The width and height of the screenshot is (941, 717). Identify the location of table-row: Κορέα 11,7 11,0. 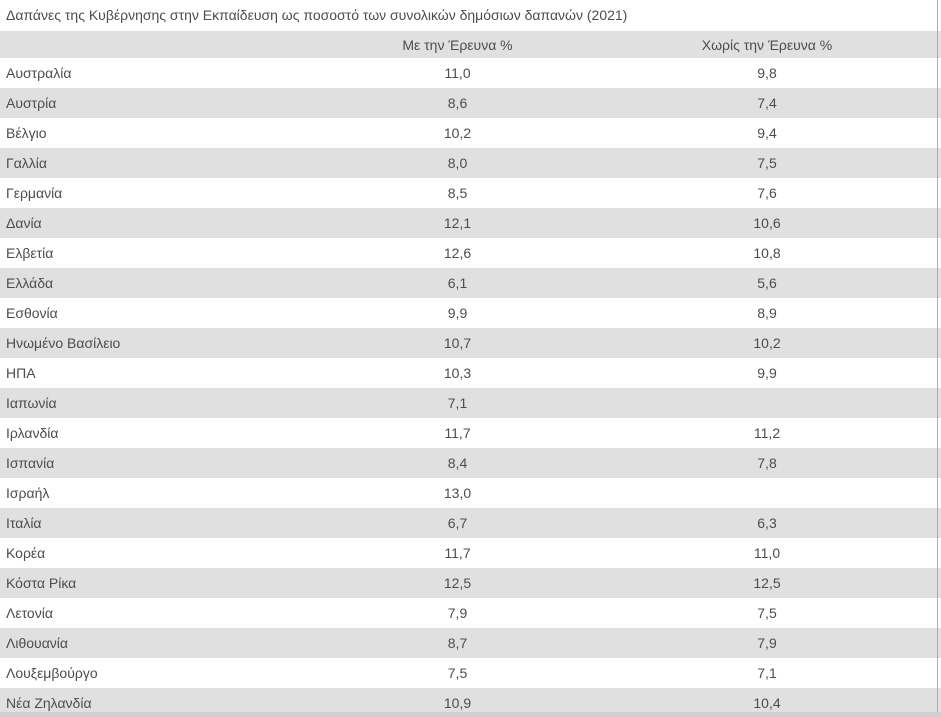
(470, 553).